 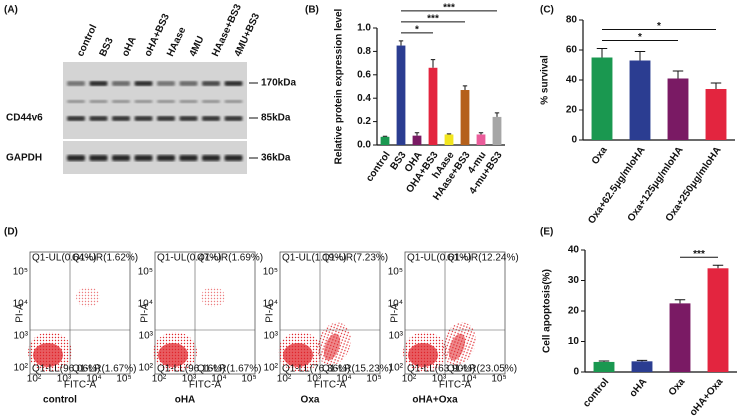 I want to click on row-label: CD44v6, so click(x=24, y=118).